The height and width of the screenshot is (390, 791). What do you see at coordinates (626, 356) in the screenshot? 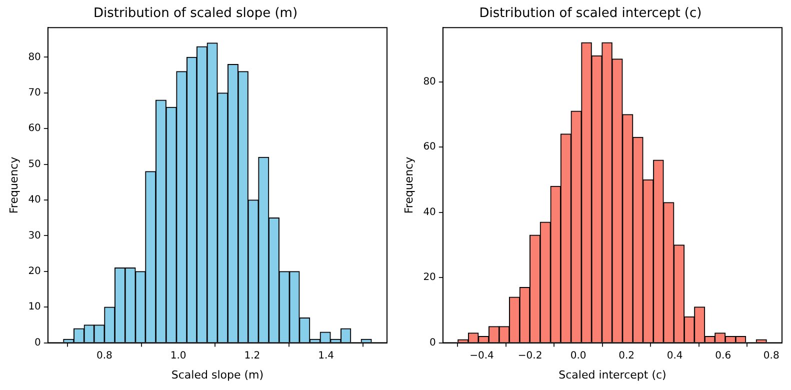
I see `x-tick-label: 0.2` at bounding box center [626, 356].